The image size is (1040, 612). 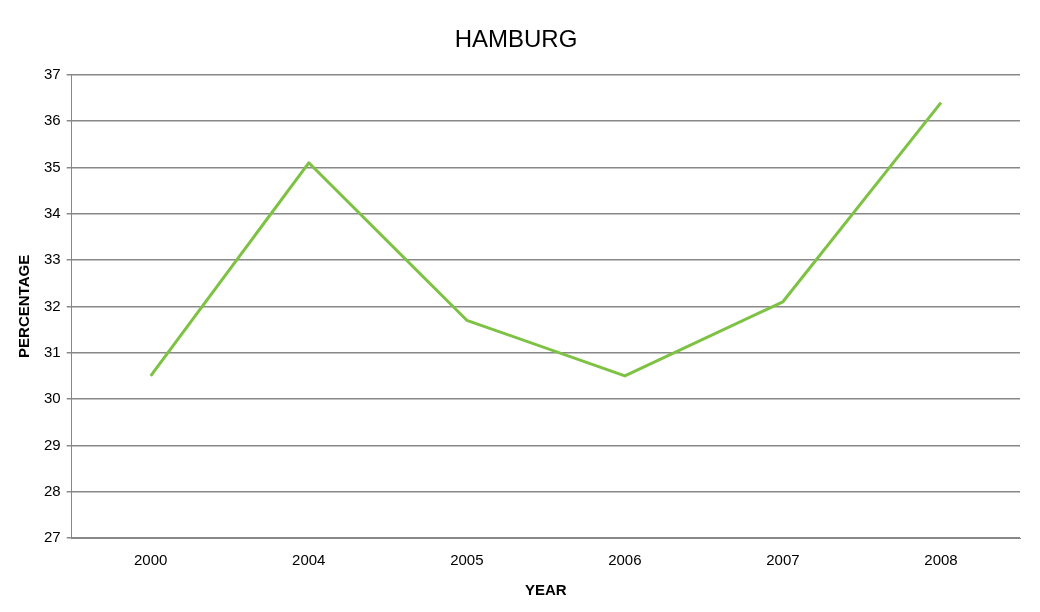 I want to click on x-axis-title: YEAR, so click(x=546, y=590).